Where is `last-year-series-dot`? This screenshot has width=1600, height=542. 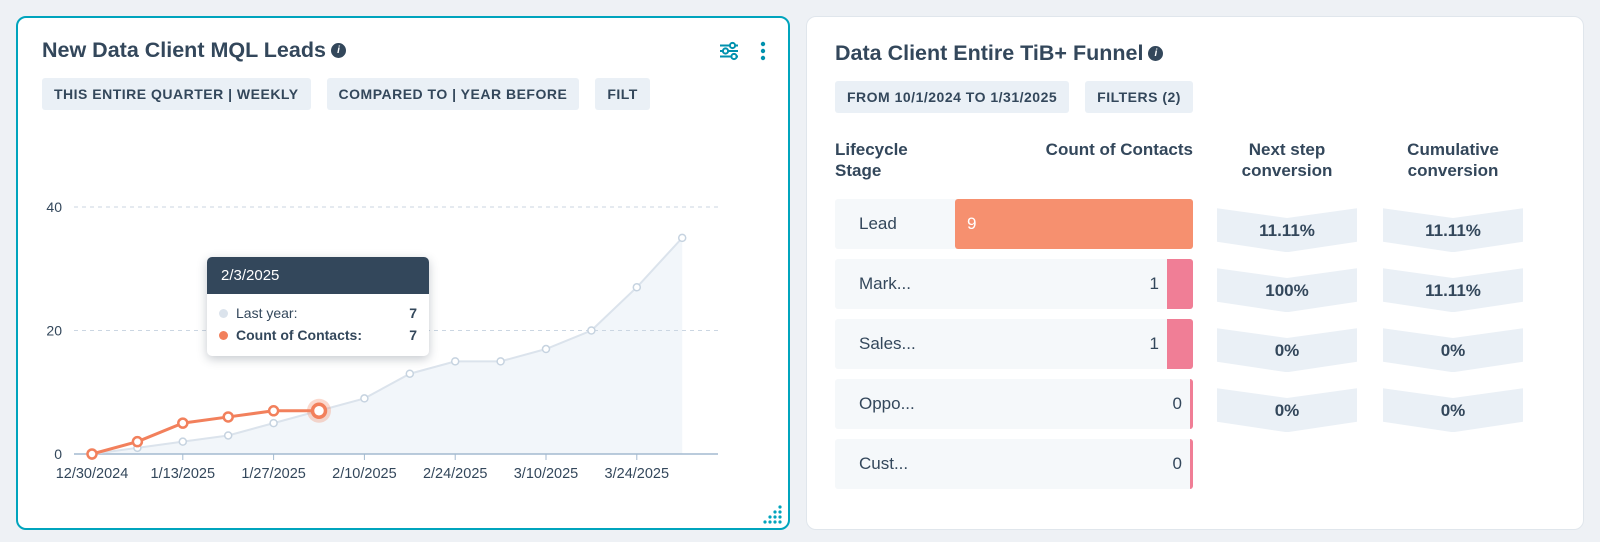
last-year-series-dot is located at coordinates (223, 313).